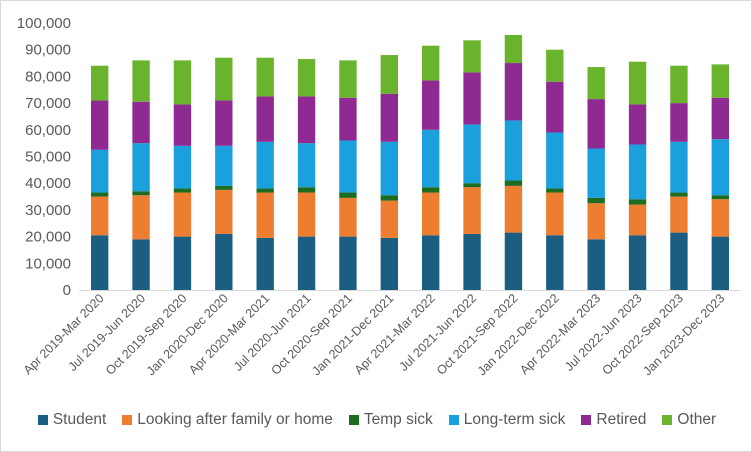  What do you see at coordinates (621, 419) in the screenshot?
I see `legend-label: Retired` at bounding box center [621, 419].